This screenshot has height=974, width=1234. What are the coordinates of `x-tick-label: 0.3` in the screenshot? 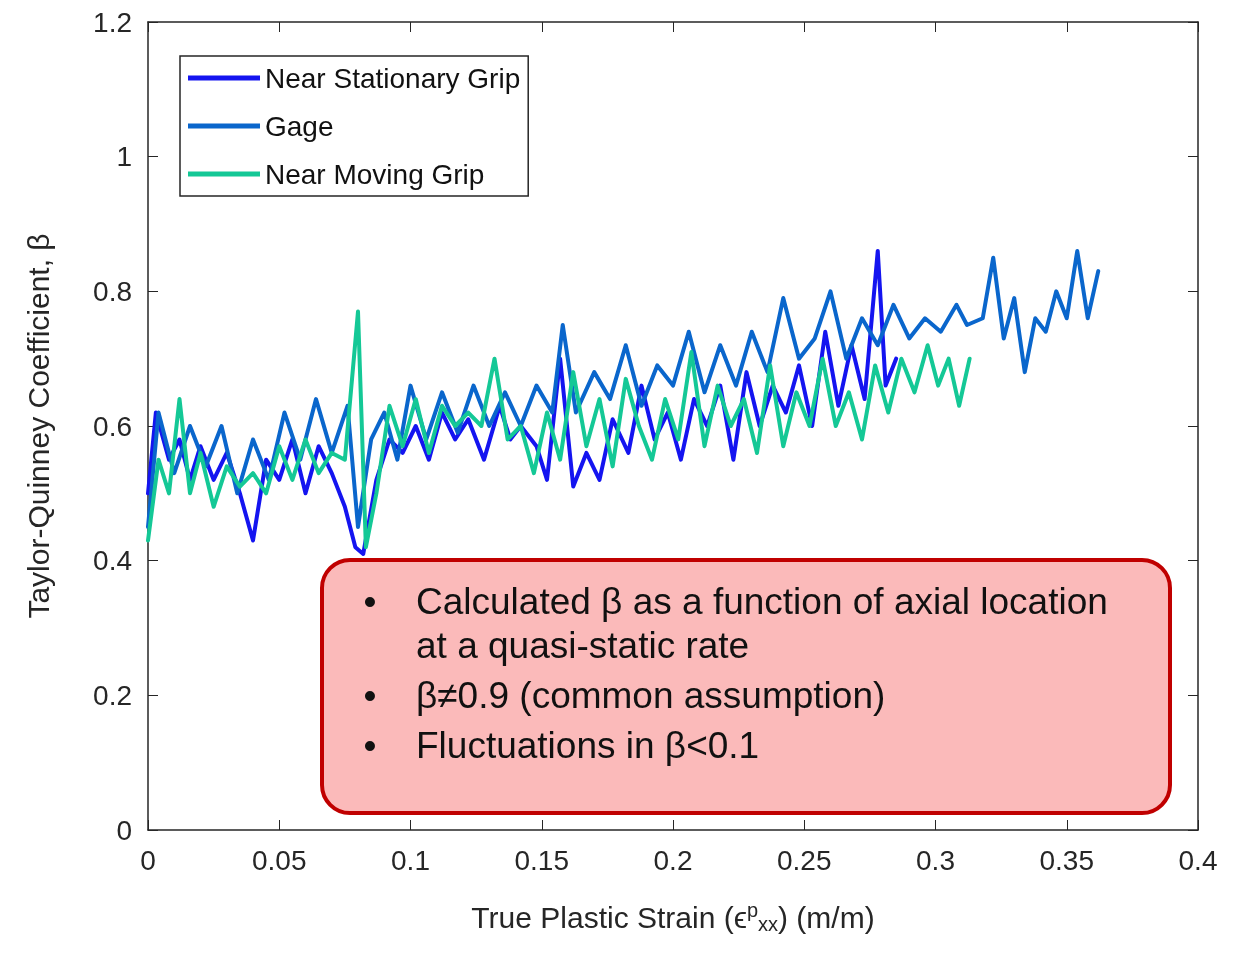 It's located at (935, 860).